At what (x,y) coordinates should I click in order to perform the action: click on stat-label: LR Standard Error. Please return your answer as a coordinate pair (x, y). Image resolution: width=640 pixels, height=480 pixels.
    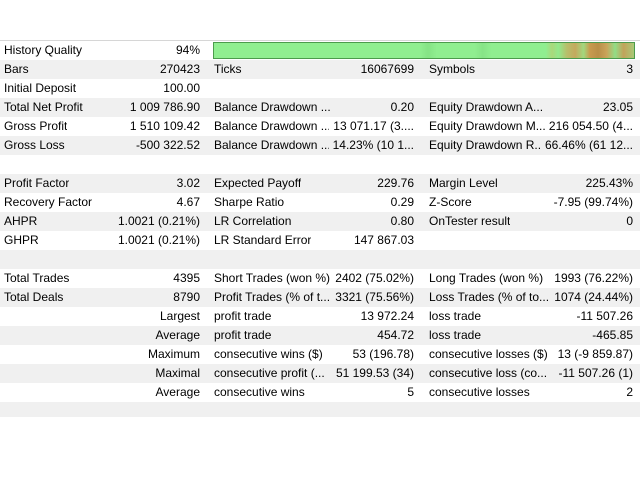
    Looking at the image, I should click on (263, 240).